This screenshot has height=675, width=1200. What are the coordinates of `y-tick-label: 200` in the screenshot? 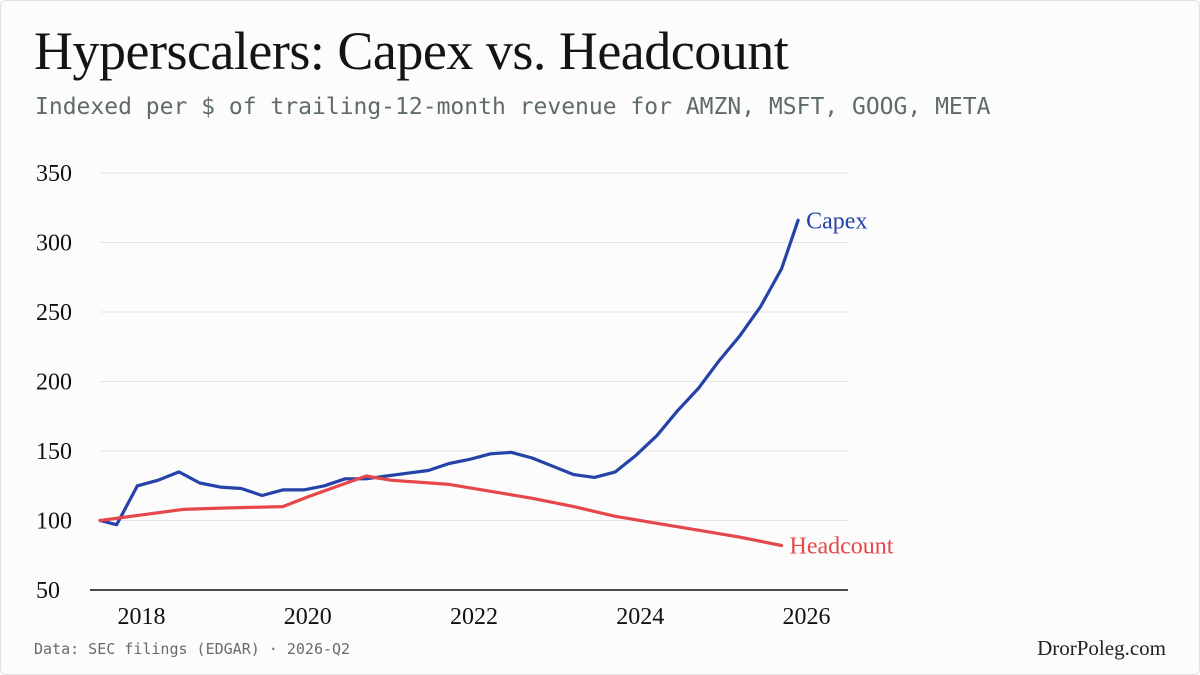 It's located at (54, 383).